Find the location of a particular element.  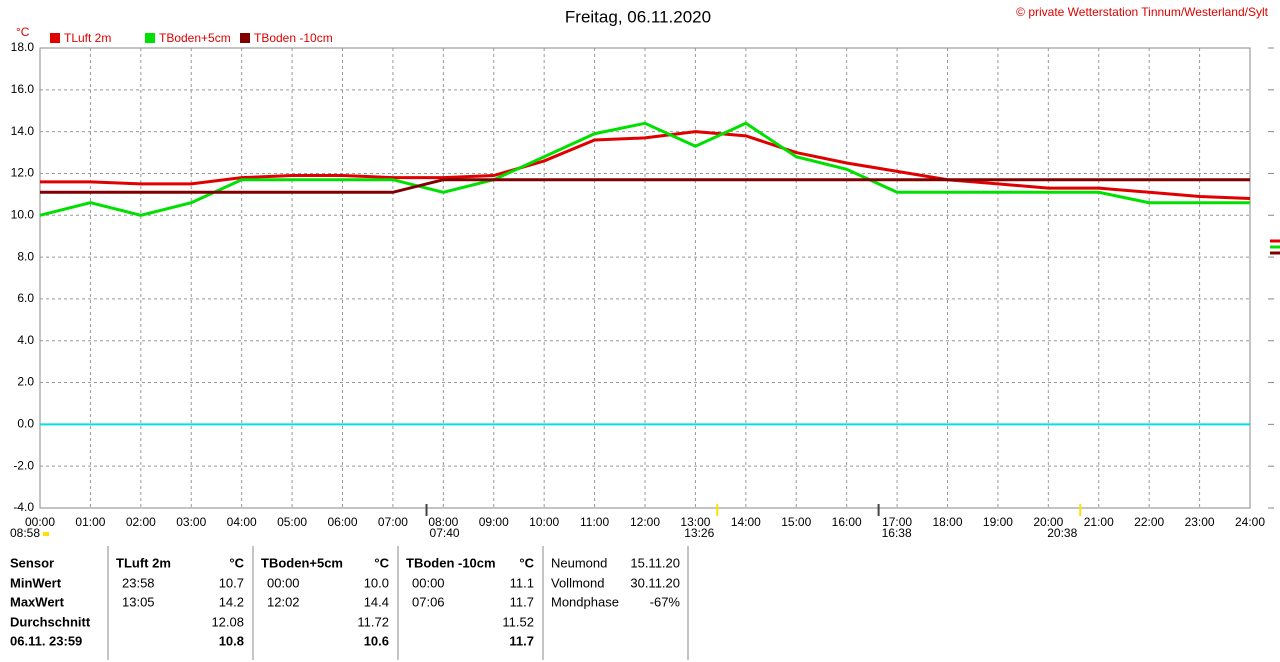

y-tick-label: 18.0 is located at coordinates (23, 47).